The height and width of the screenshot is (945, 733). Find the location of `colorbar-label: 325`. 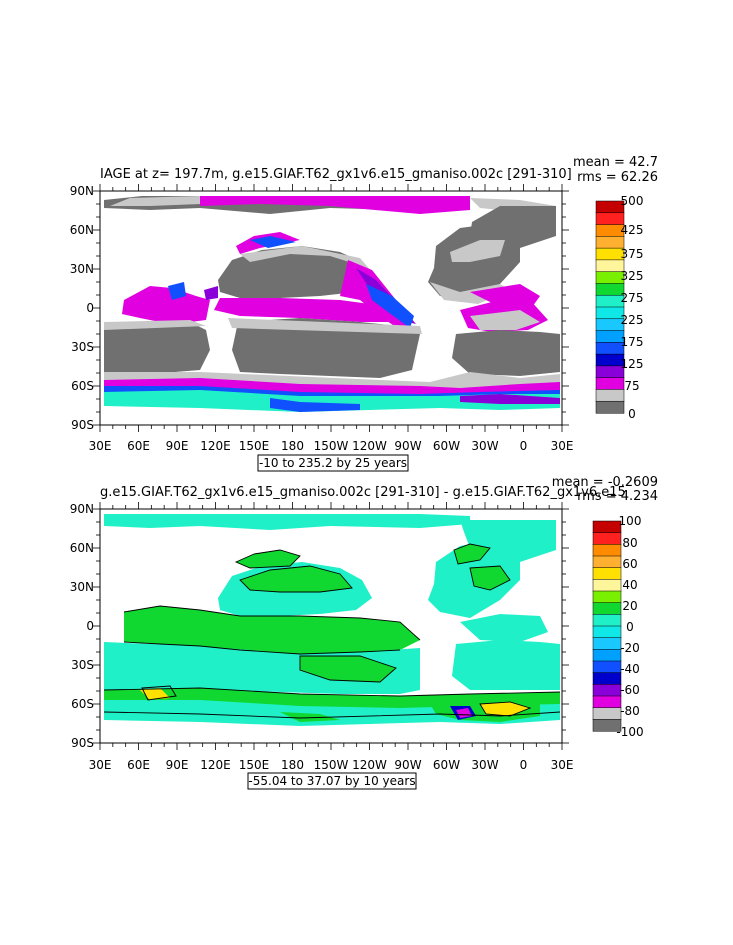

colorbar-label: 325 is located at coordinates (632, 276).